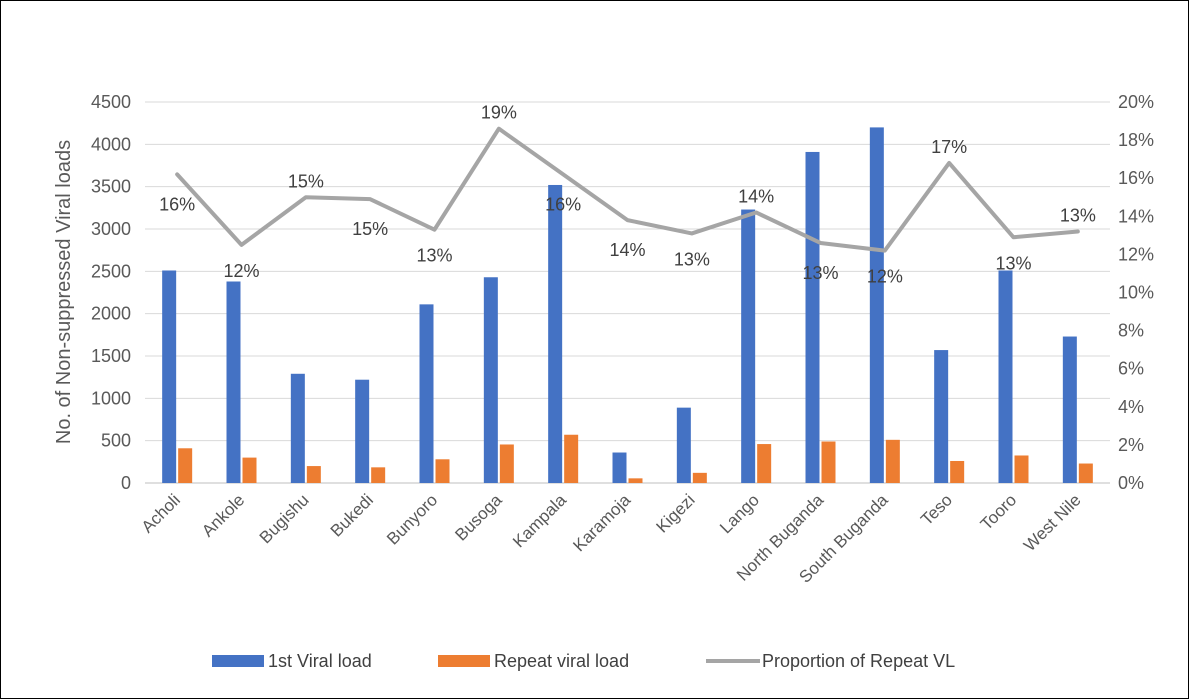 This screenshot has width=1189, height=699. What do you see at coordinates (111, 356) in the screenshot?
I see `y-tick-label: 1500` at bounding box center [111, 356].